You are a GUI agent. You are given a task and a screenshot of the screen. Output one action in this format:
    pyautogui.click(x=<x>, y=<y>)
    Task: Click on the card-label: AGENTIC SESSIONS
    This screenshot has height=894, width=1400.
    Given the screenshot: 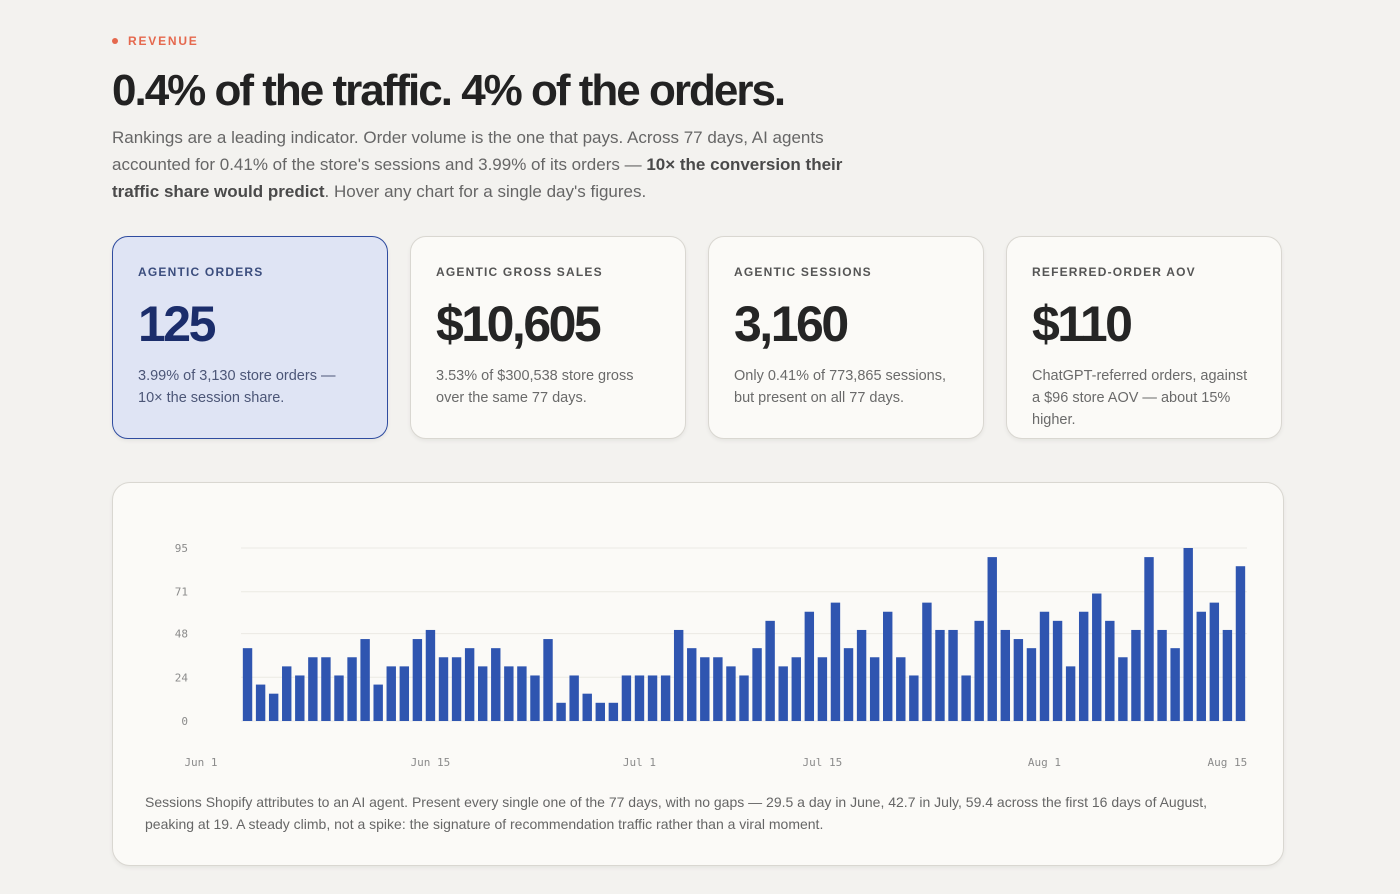 What is the action you would take?
    pyautogui.click(x=803, y=272)
    